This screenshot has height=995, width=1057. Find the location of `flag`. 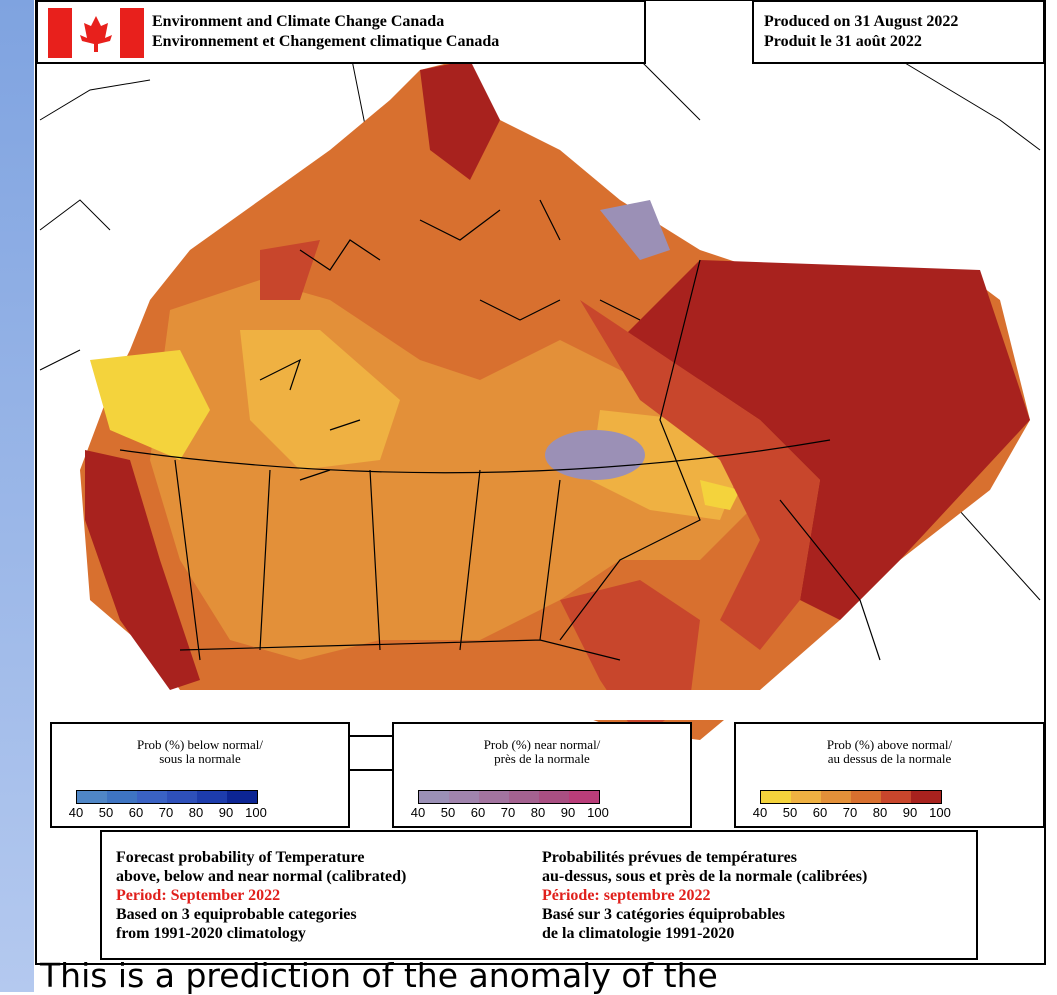

flag is located at coordinates (96, 33).